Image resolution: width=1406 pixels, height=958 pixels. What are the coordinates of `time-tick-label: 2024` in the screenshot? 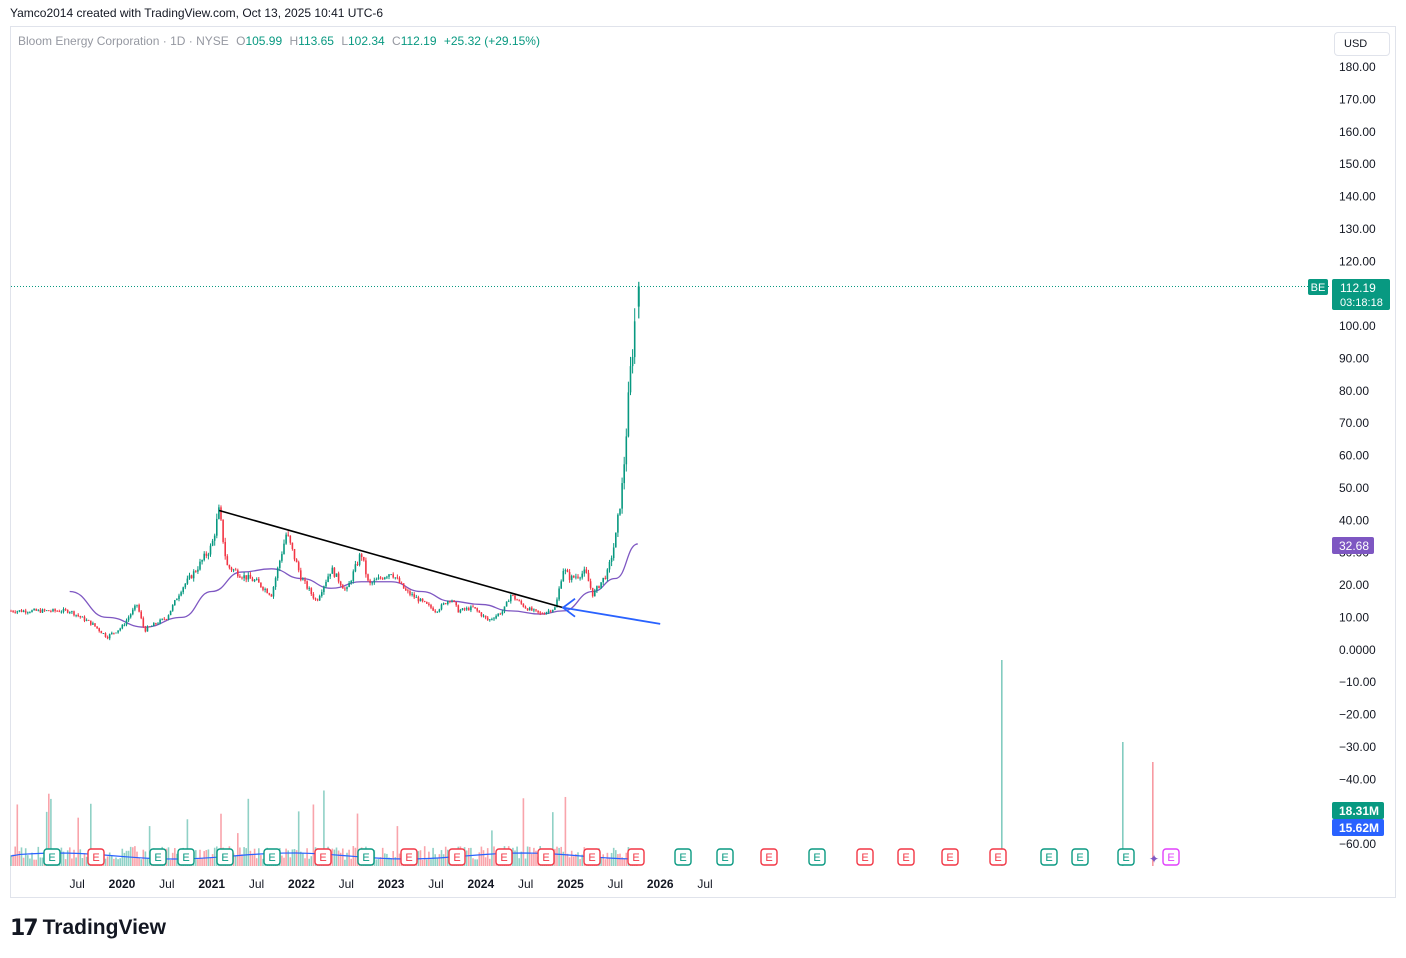 It's located at (480, 884).